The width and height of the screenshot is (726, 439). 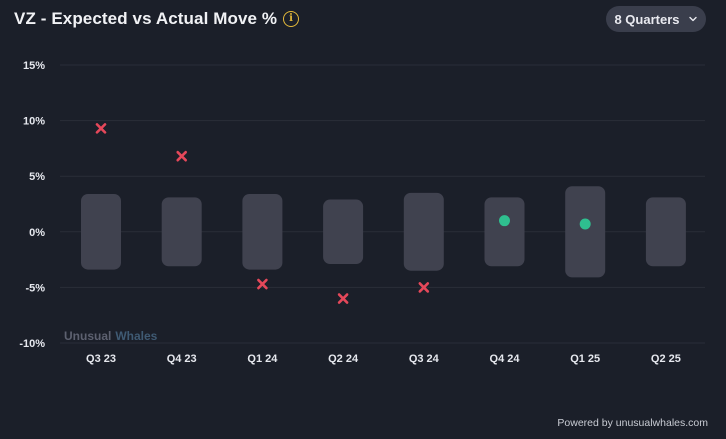 I want to click on y-tick-label: -10%, so click(x=32, y=344).